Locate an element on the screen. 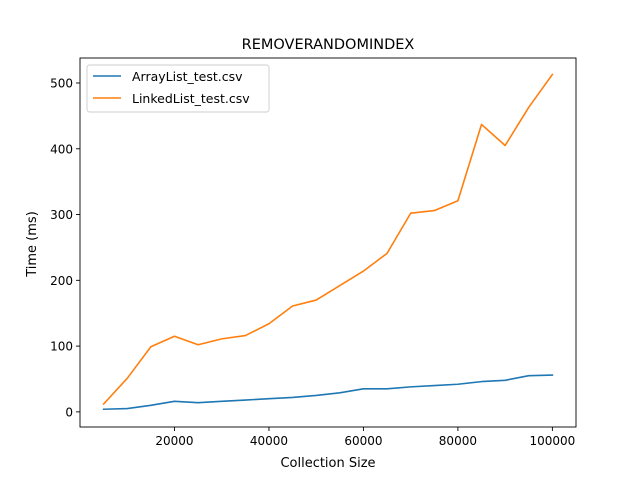  x-tick-label: 100000 is located at coordinates (552, 441).